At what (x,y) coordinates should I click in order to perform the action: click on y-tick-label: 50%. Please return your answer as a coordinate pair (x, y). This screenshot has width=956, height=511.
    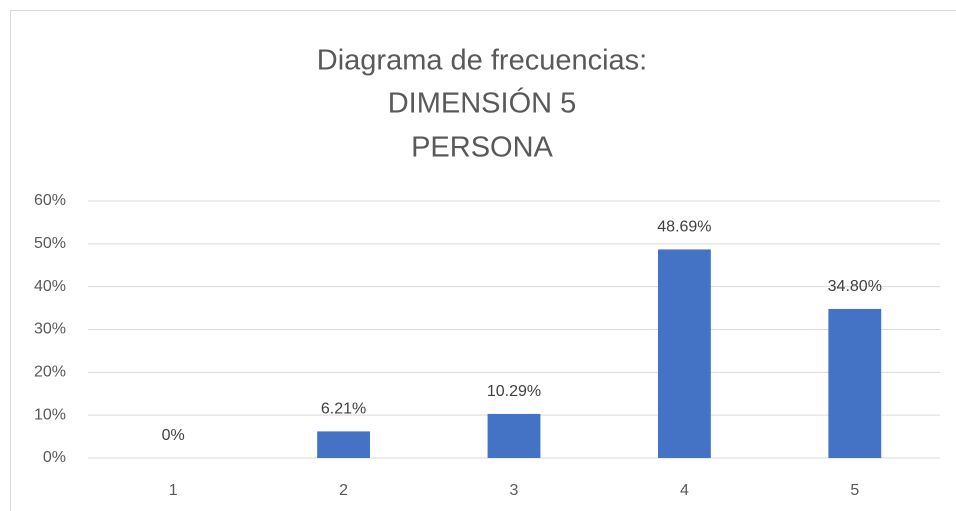
    Looking at the image, I should click on (50, 243).